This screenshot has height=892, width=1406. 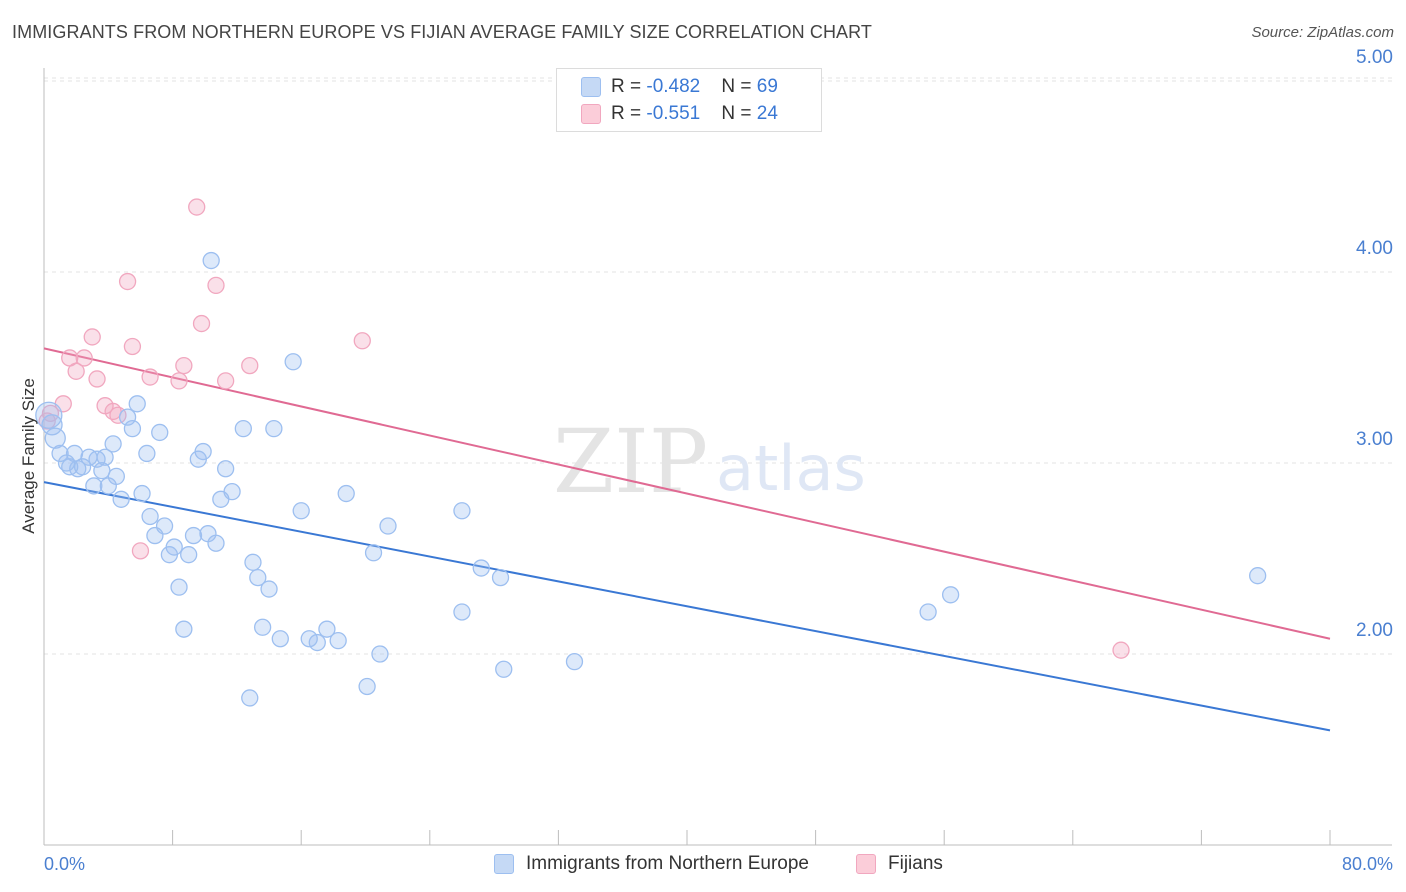 What do you see at coordinates (28, 456) in the screenshot?
I see `y-axis-title: Average Family Size` at bounding box center [28, 456].